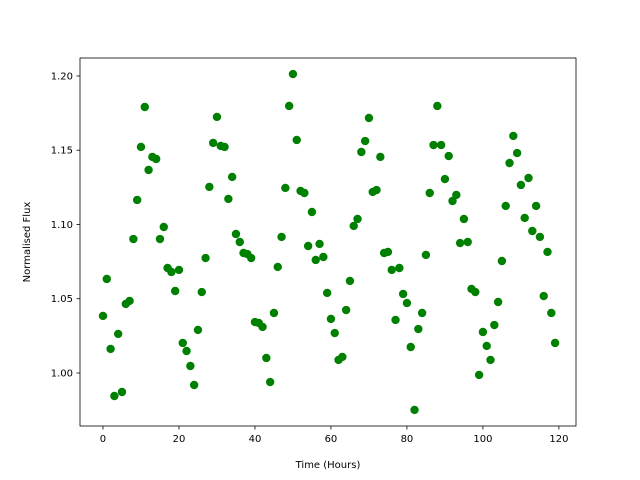 Image resolution: width=640 pixels, height=480 pixels. Describe the element at coordinates (62, 151) in the screenshot. I see `y-tick-label: 1.15` at that location.